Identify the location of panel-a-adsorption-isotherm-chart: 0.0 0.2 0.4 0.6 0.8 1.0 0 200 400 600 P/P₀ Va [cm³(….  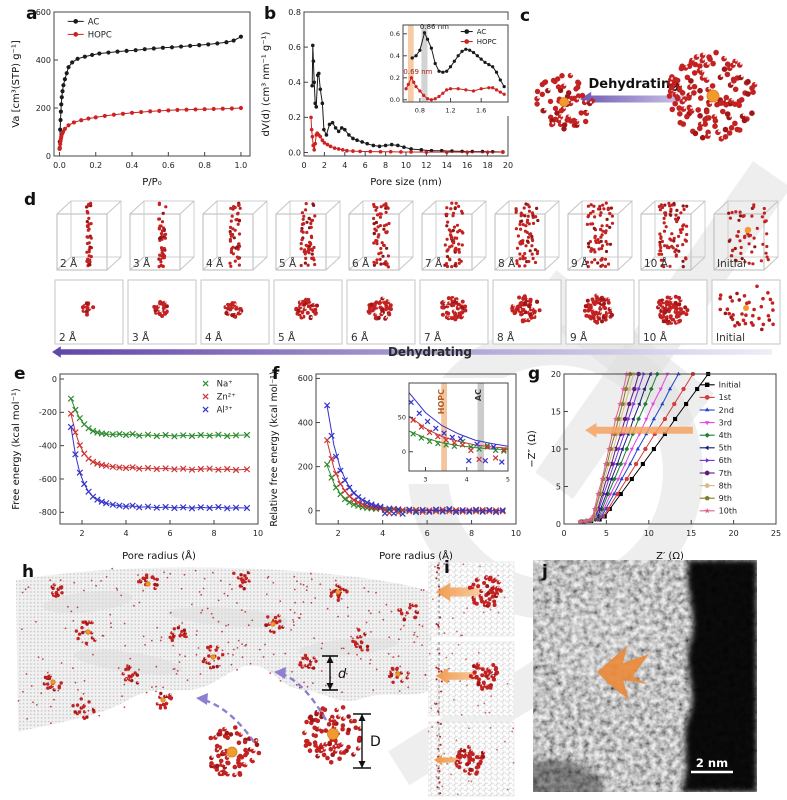
(131, 98).